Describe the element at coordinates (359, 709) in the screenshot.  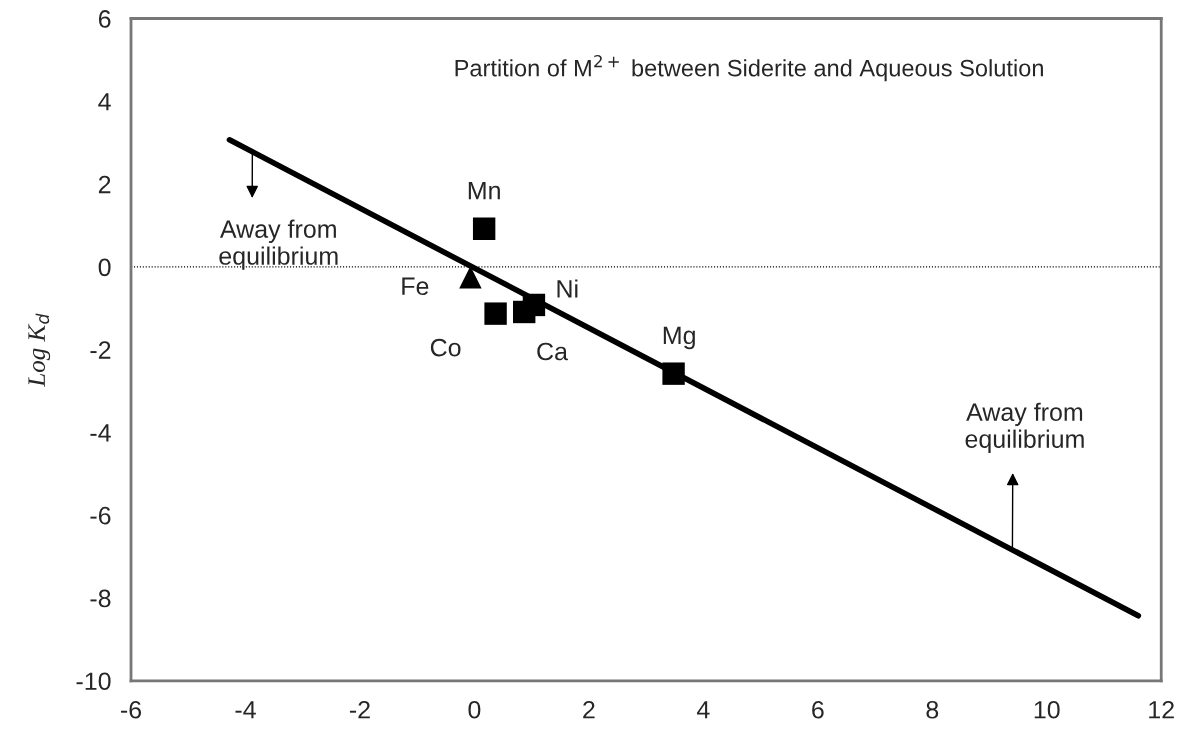
I see `x-tick-label: -2` at that location.